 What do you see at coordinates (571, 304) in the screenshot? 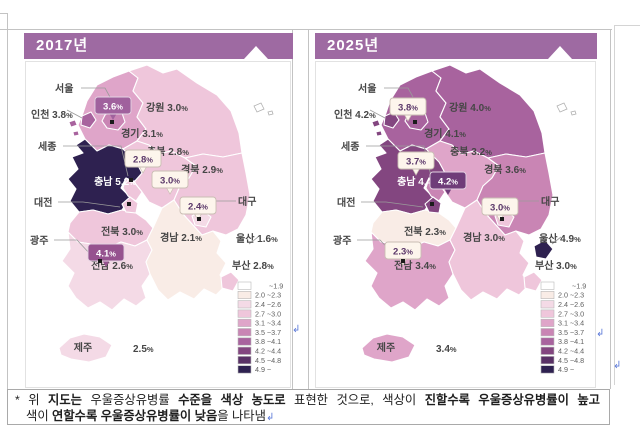
I see `legend-label: 2.4 ~2.6` at bounding box center [571, 304].